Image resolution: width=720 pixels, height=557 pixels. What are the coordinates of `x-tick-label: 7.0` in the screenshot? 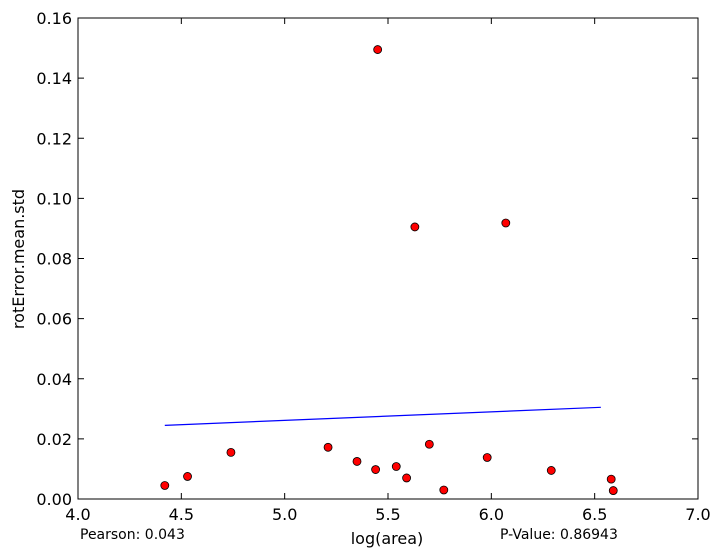 It's located at (697, 514).